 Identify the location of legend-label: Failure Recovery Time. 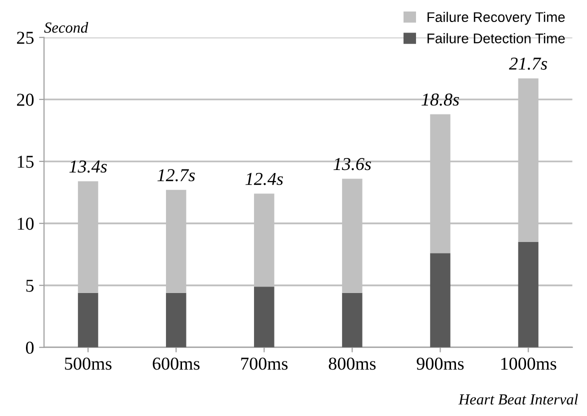
(496, 18).